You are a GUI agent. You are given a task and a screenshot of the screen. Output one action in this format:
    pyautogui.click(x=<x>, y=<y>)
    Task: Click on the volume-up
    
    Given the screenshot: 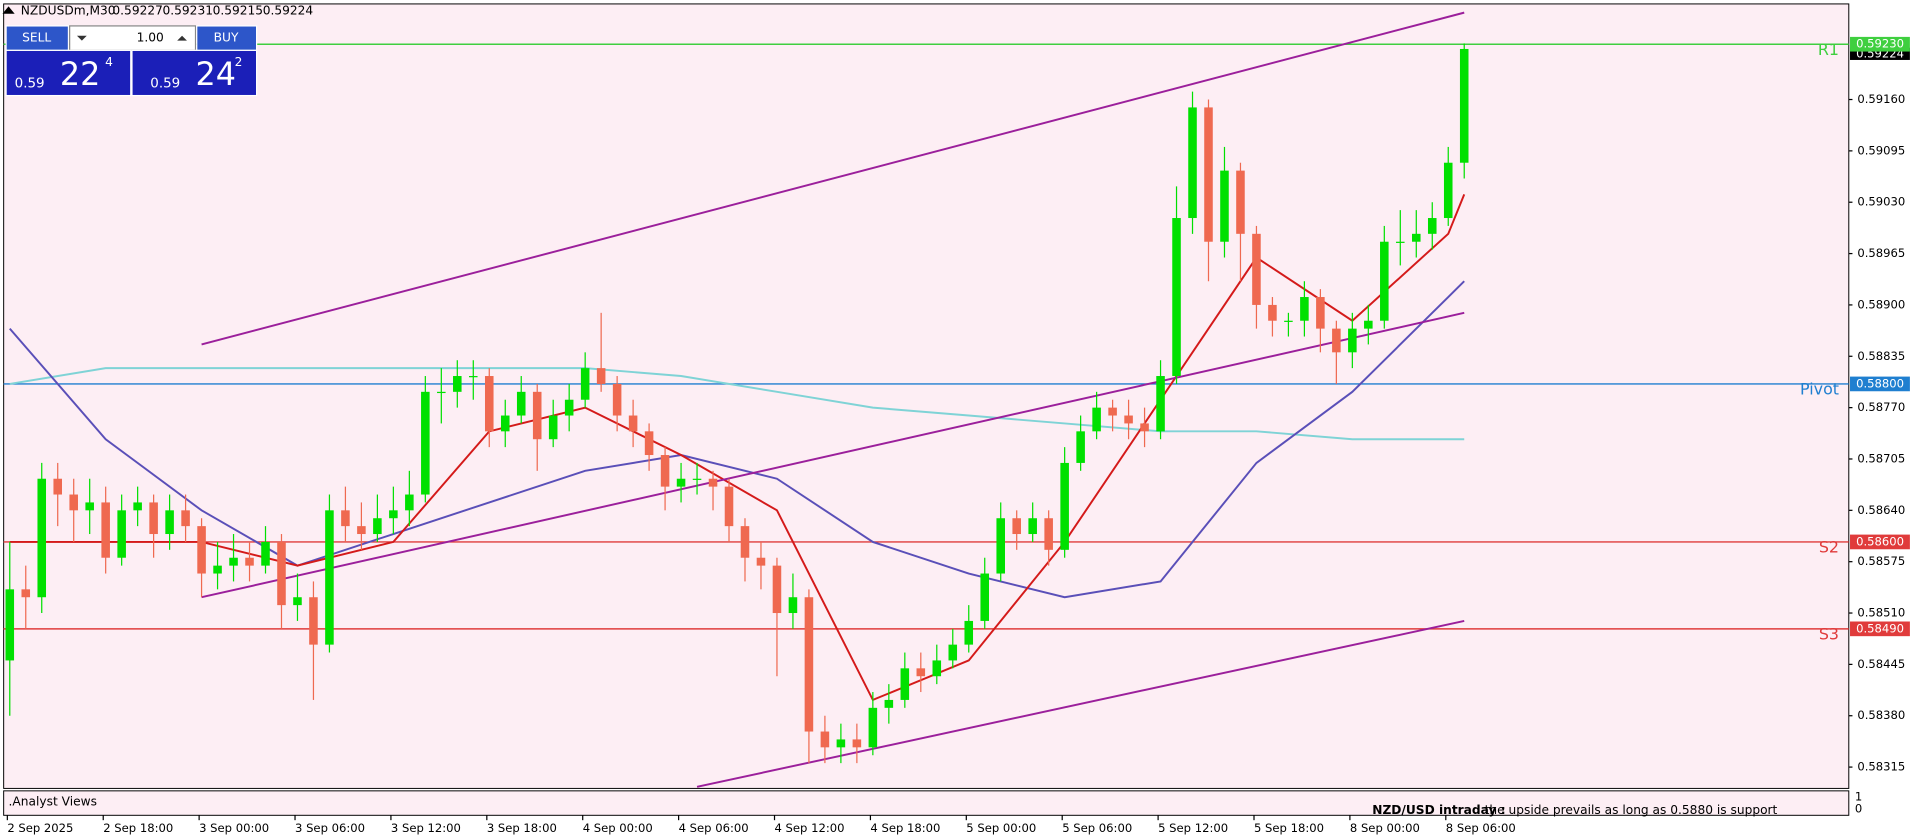 What is the action you would take?
    pyautogui.click(x=182, y=38)
    